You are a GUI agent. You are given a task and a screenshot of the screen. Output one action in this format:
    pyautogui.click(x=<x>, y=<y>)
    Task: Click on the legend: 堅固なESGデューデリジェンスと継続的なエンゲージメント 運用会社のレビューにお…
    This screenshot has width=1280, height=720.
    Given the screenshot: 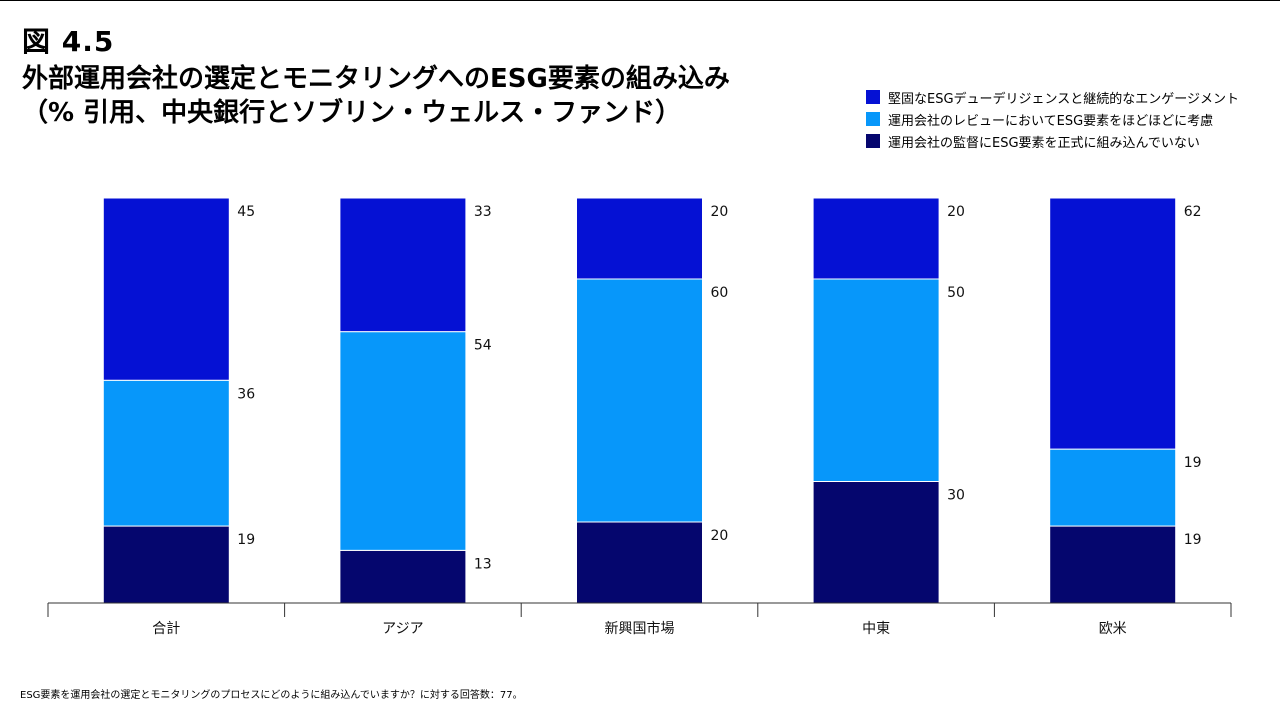 What is the action you would take?
    pyautogui.click(x=1052, y=119)
    